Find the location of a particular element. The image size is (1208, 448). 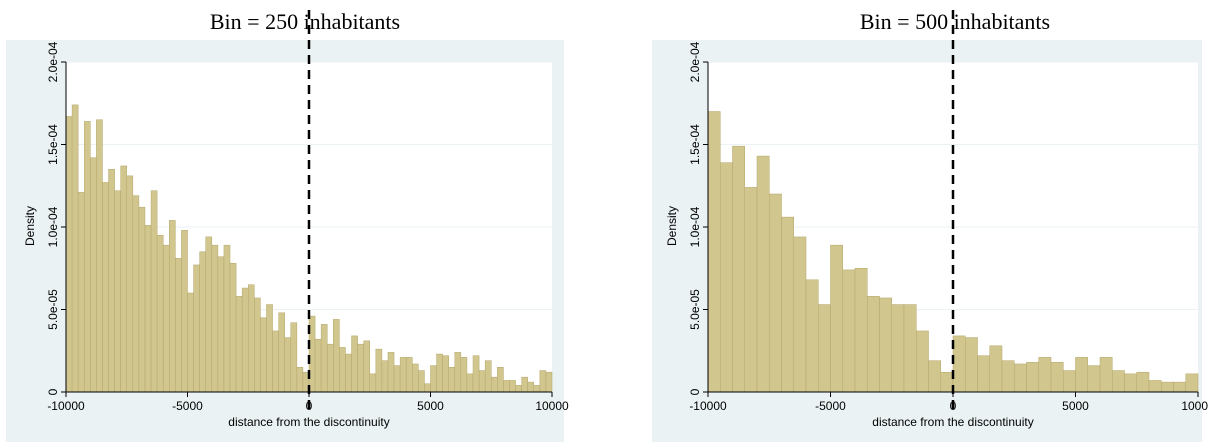

y-tick-label: 5.0e-05 is located at coordinates (53, 309).